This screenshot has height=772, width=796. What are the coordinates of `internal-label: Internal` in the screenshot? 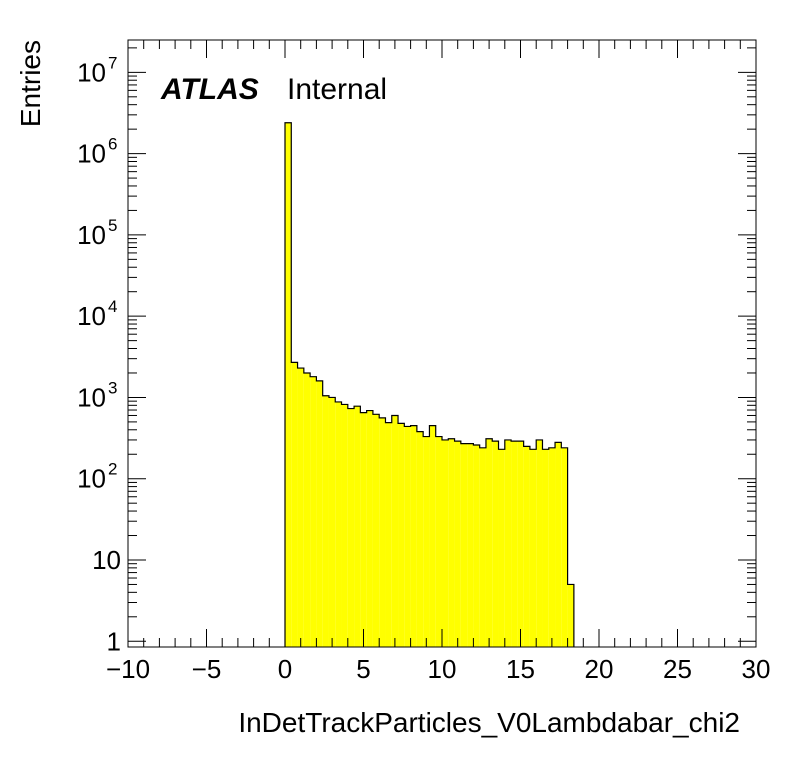 It's located at (337, 89).